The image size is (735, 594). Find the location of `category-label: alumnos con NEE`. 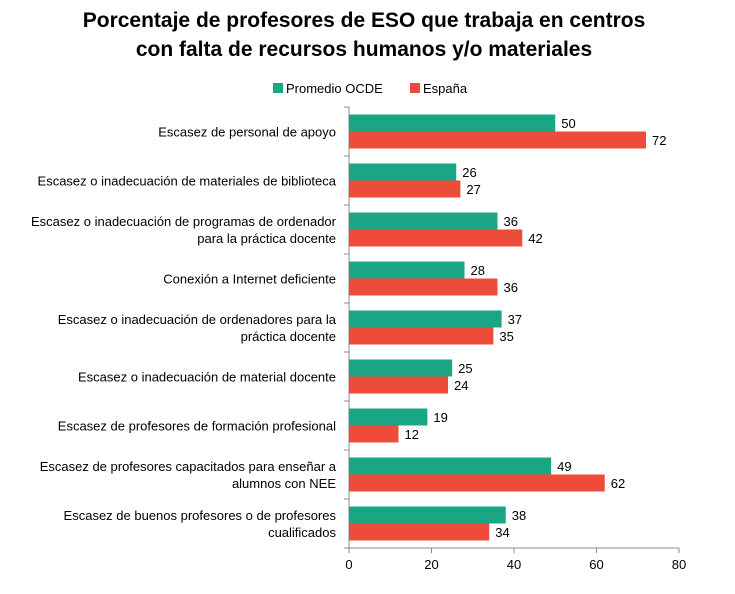

category-label: alumnos con NEE is located at coordinates (284, 483).